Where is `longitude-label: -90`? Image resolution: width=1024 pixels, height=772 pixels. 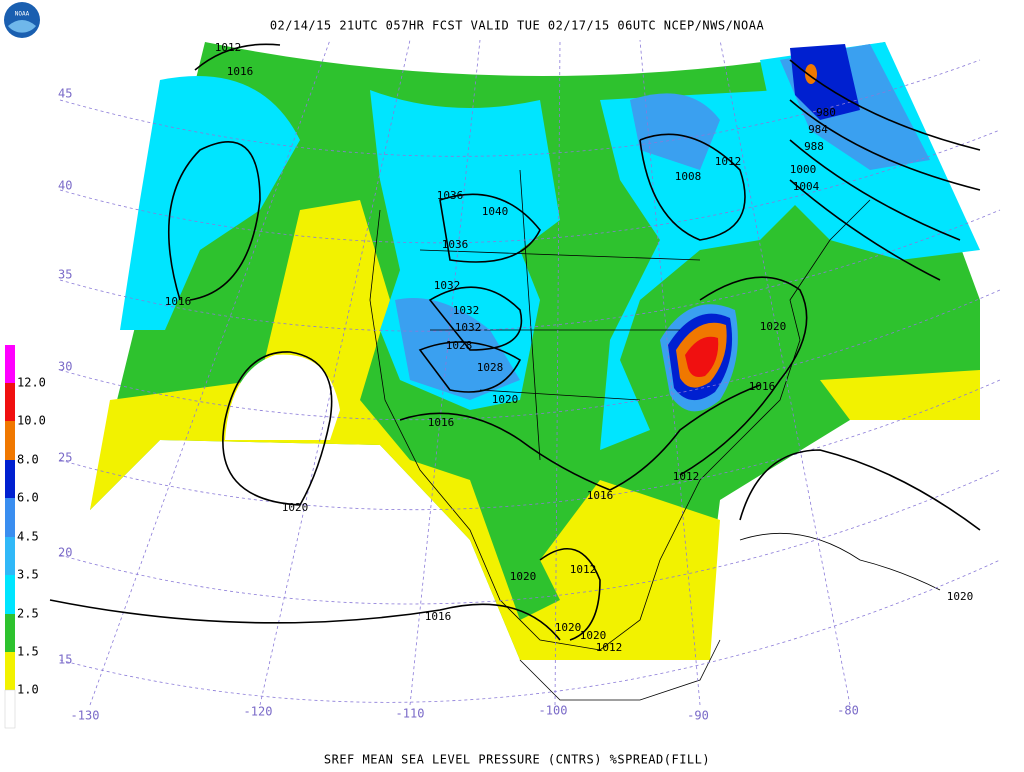
longitude-label: -90 is located at coordinates (698, 716).